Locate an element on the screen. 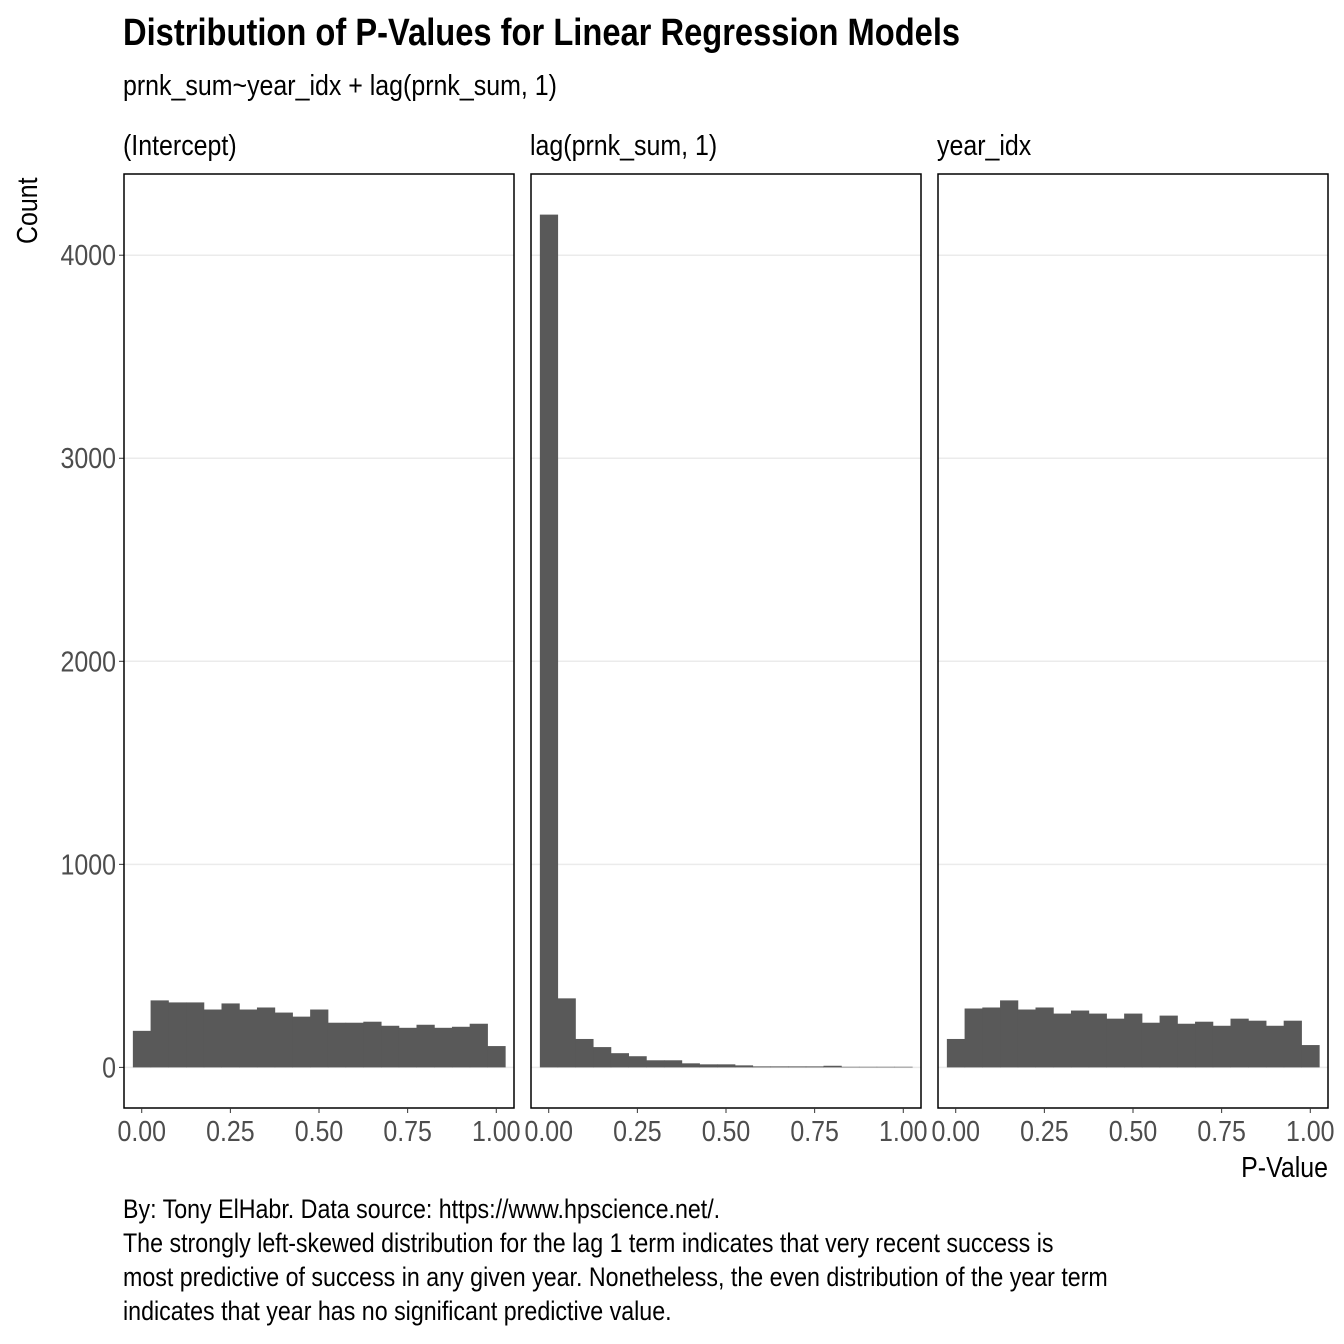  y-tick-label: 2000 is located at coordinates (88, 662).